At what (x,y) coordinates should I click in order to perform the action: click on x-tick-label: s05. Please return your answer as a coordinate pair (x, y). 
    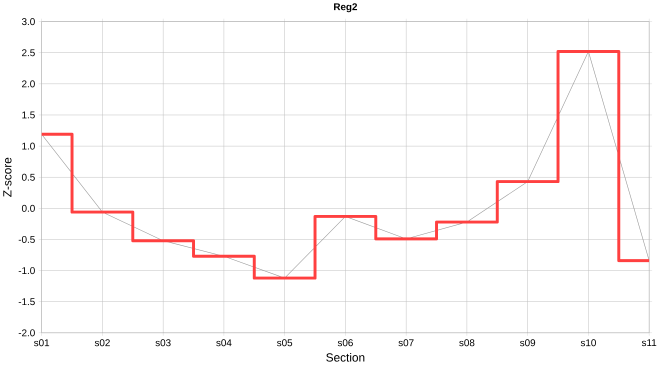
    Looking at the image, I should click on (284, 342).